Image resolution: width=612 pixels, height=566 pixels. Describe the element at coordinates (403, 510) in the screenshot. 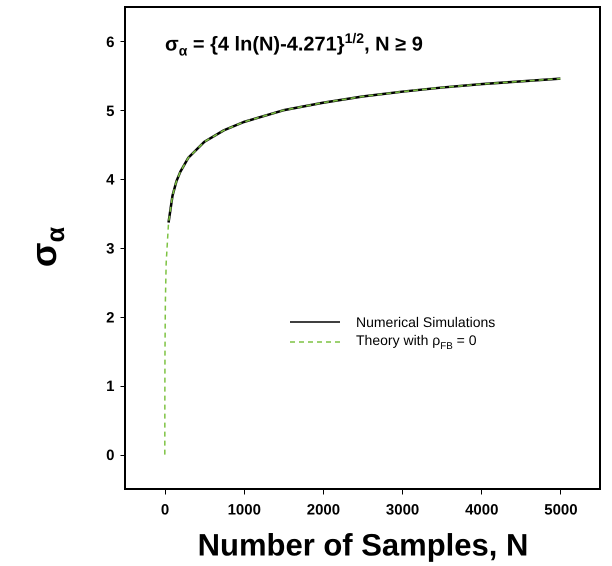

I see `x-tick-label: 3000` at that location.